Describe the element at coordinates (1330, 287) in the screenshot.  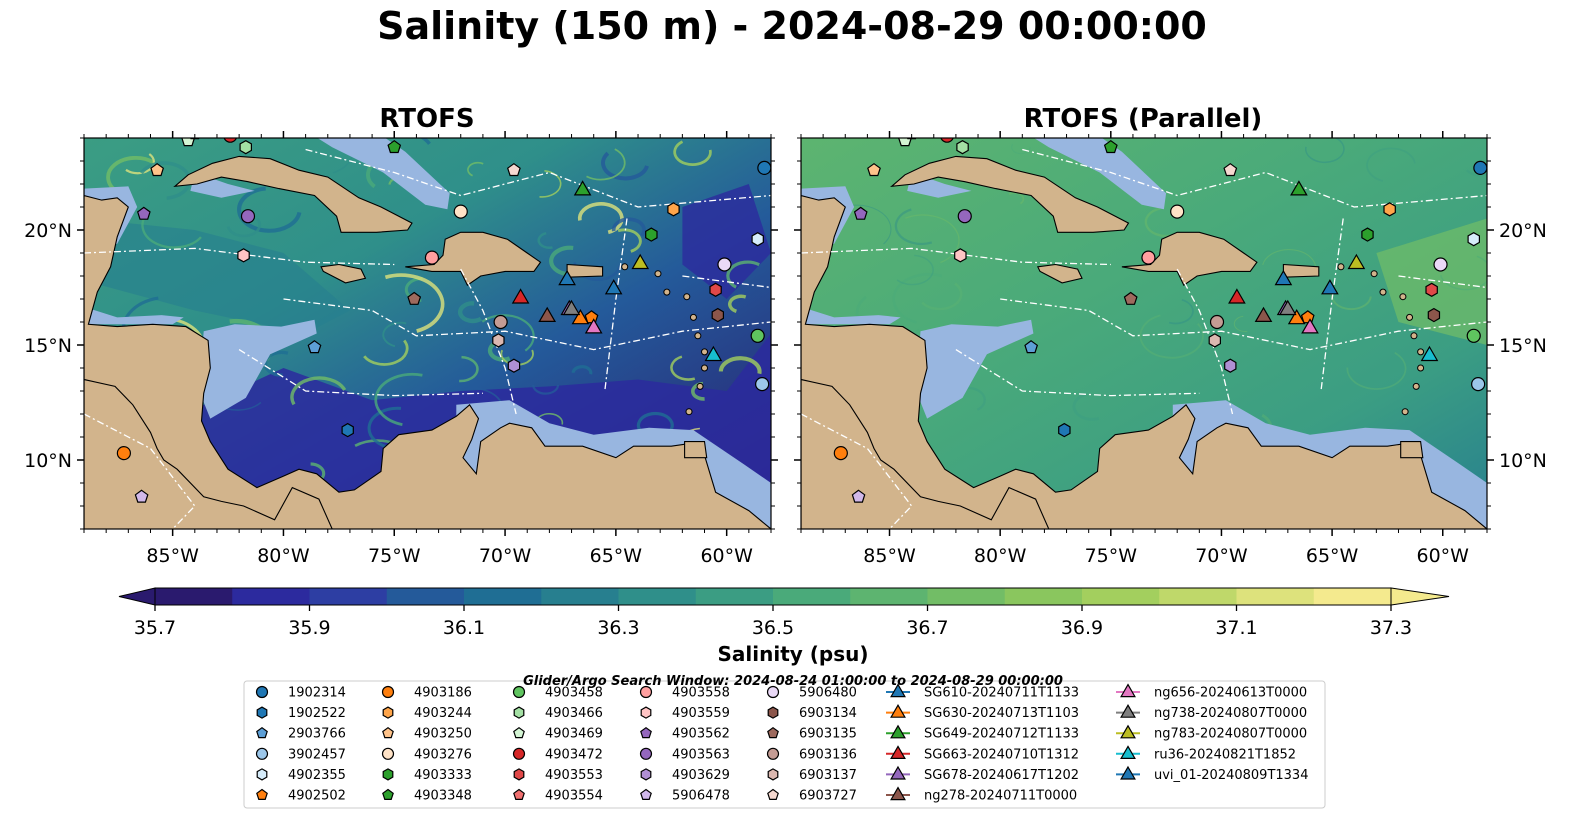
I see `platform-uvi_01-20240809T1334` at that location.